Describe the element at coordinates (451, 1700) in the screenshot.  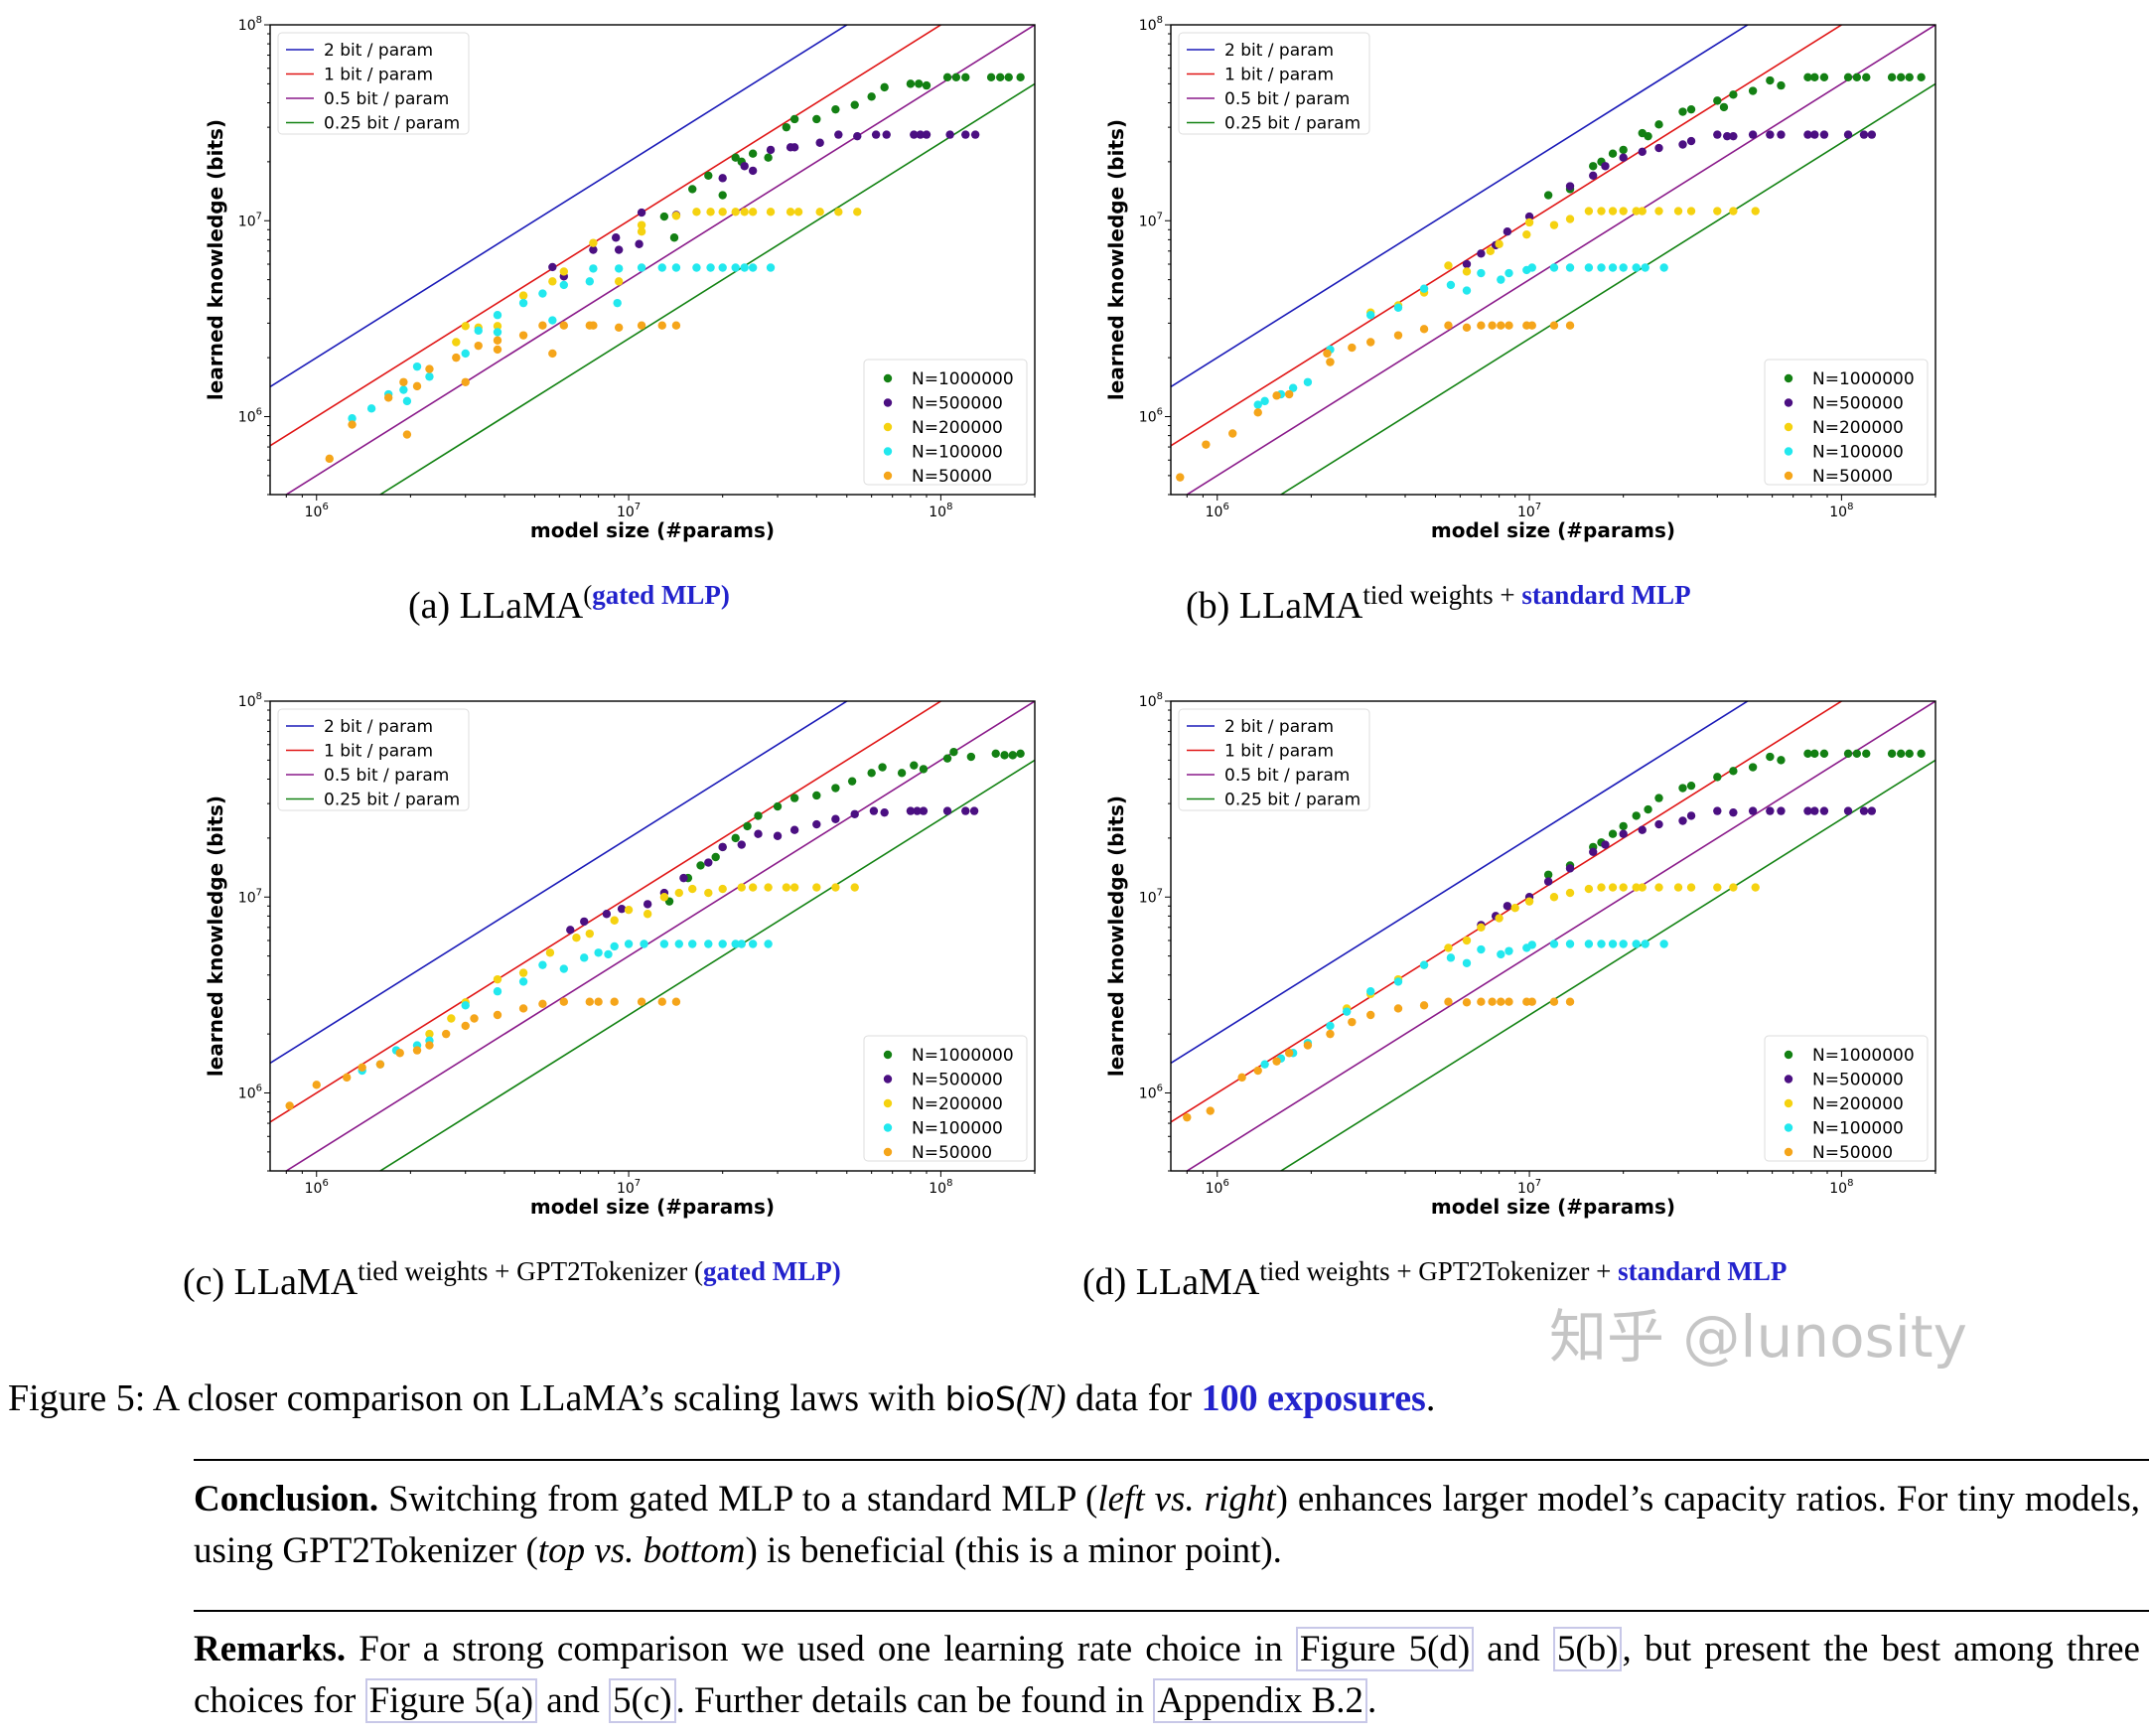
I see `ref-figure-5a-link: Figure 5(a)` at that location.